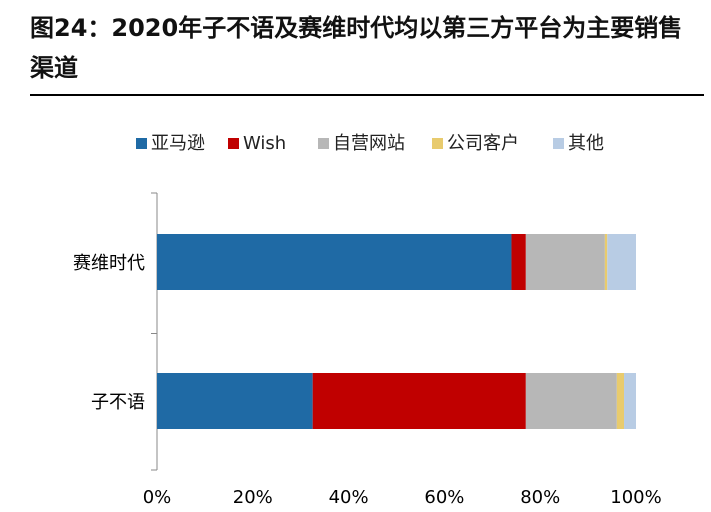 This screenshot has width=711, height=512. I want to click on figure-title-block: 图24：2020年子不语及赛维时代均以第三方平台为主要销售渠道, so click(360, 48).